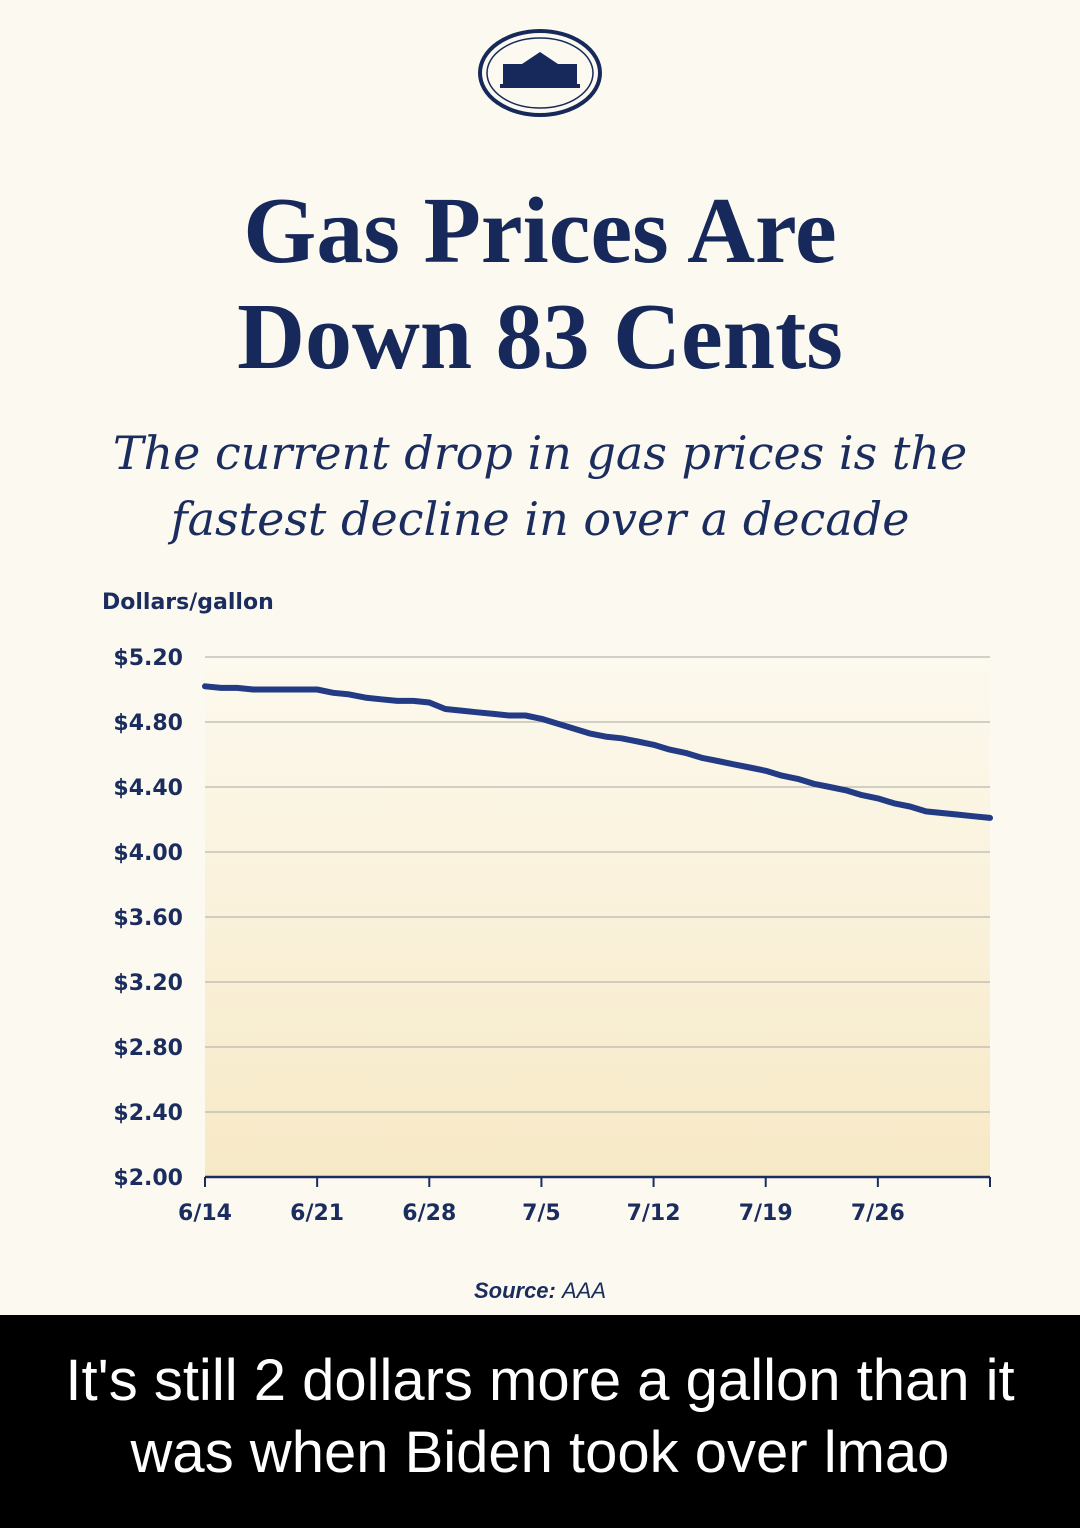  Describe the element at coordinates (148, 918) in the screenshot. I see `y-tick-label: $3.60` at that location.